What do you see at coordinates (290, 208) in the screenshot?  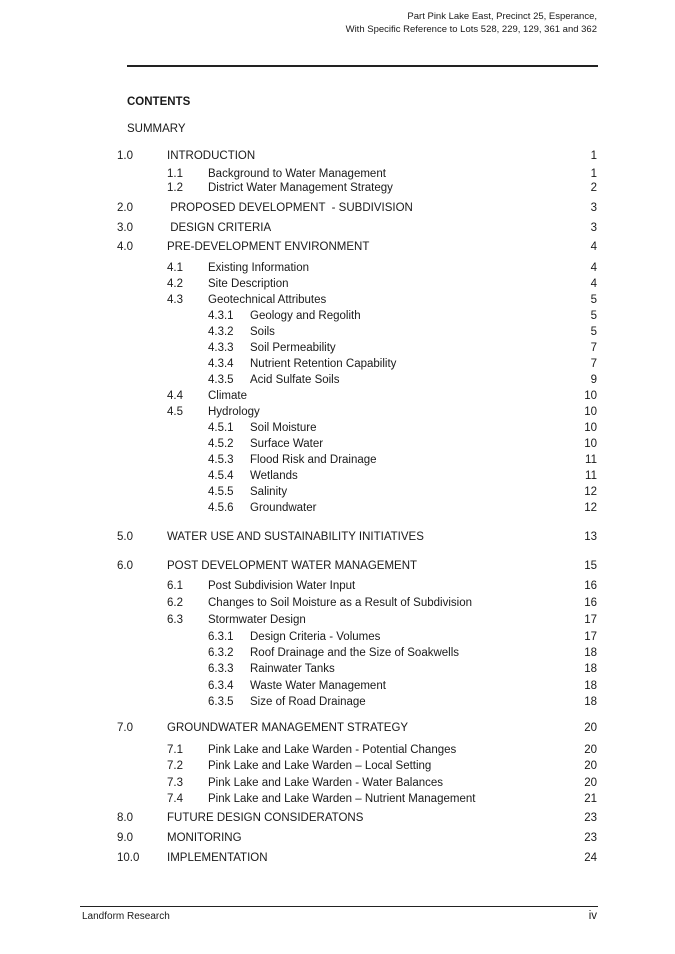 I see `toc-entry-title: PROPOSED DEVELOPMENT - SUBDIVISION` at bounding box center [290, 208].